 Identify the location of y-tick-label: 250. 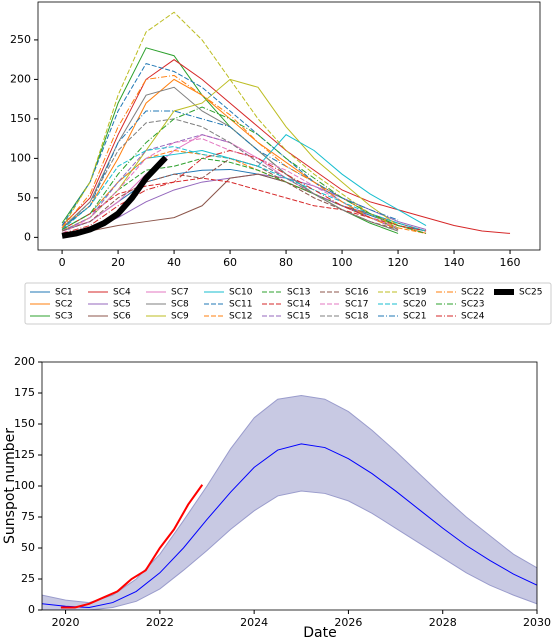
(20, 39).